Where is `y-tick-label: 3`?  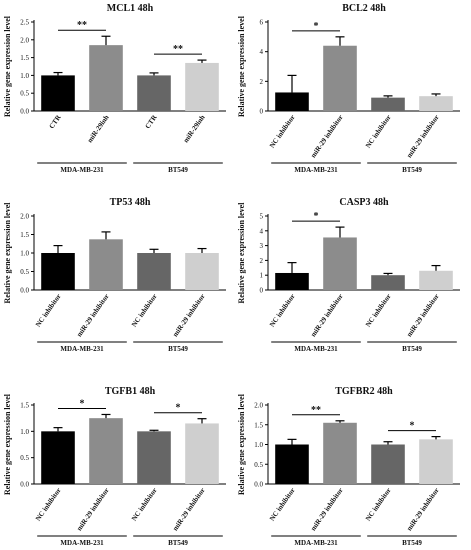
y-tick-label: 3 is located at coordinates (262, 246).